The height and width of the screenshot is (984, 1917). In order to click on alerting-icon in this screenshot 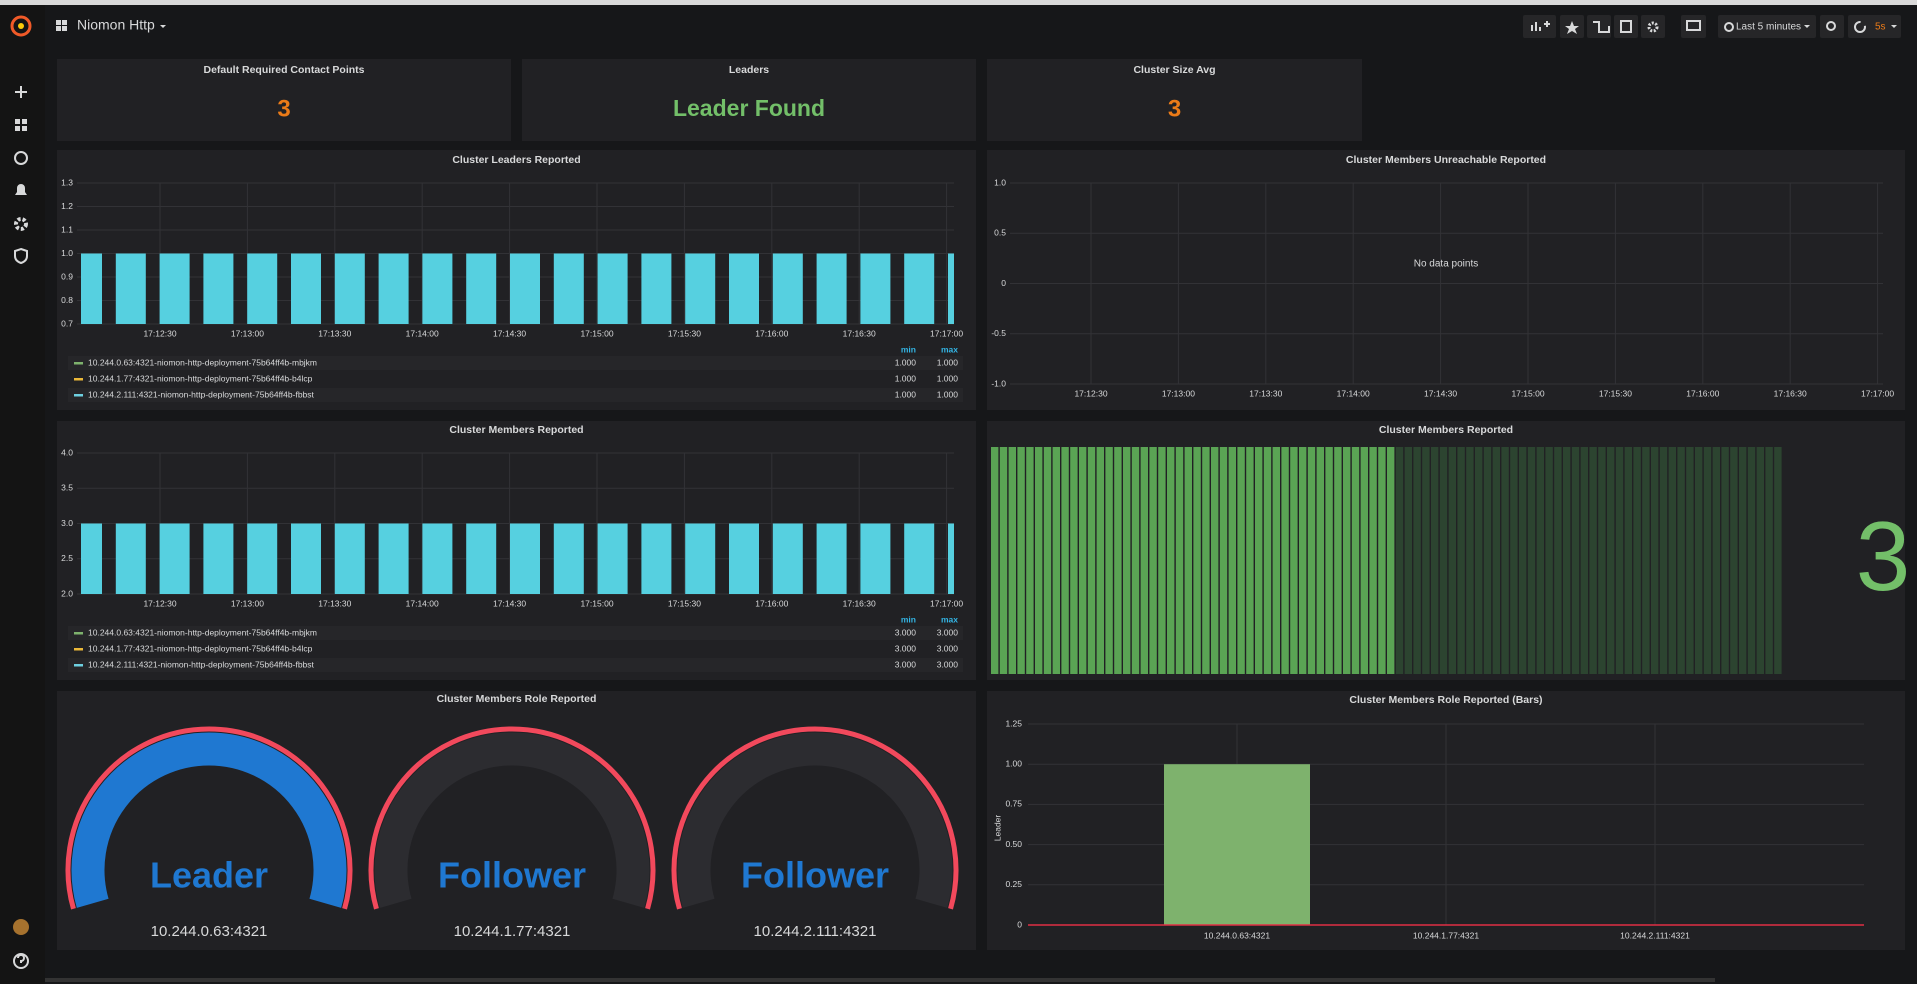, I will do `click(21, 189)`.